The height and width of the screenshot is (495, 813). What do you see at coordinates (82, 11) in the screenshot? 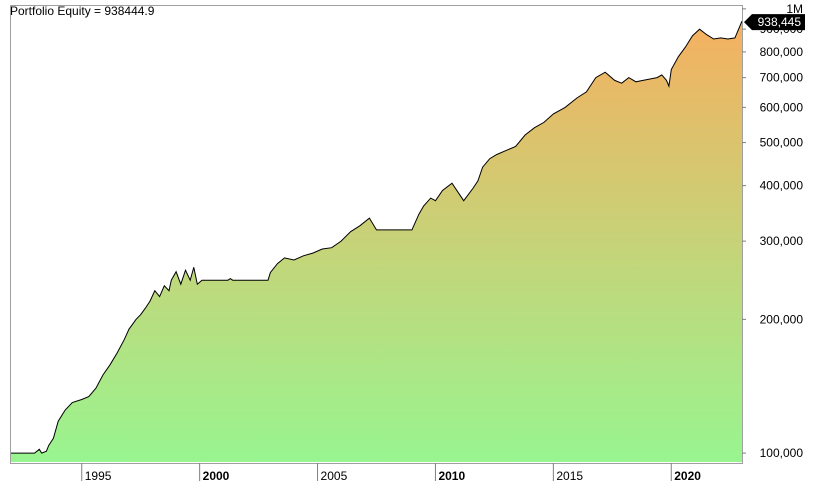
I see `chart-title: Portfolio Equity = 938444.9` at bounding box center [82, 11].